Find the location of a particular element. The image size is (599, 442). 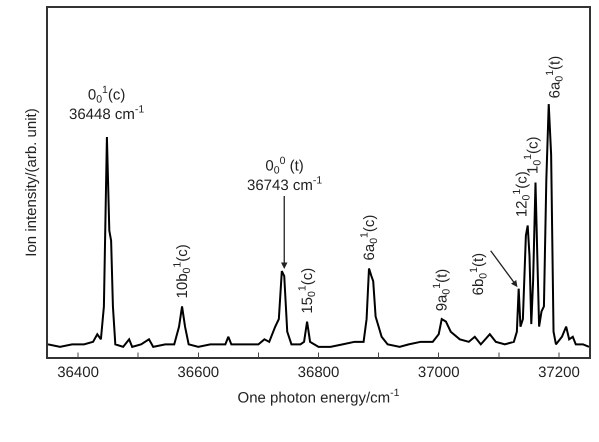

x-tick-label: 36600 is located at coordinates (198, 372).